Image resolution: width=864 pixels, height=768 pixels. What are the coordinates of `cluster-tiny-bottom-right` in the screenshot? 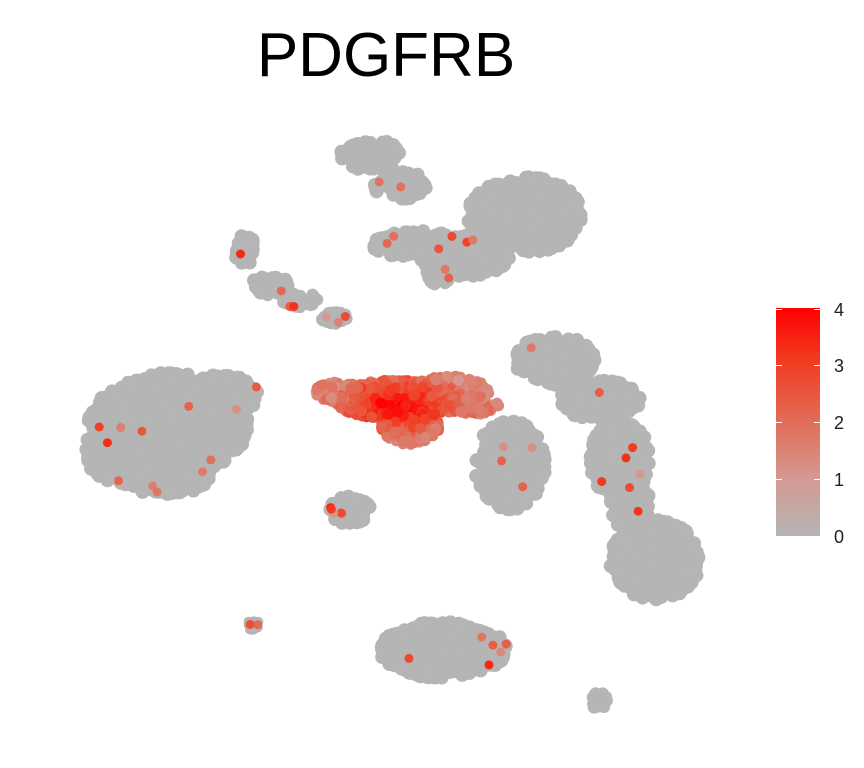 It's located at (599, 700).